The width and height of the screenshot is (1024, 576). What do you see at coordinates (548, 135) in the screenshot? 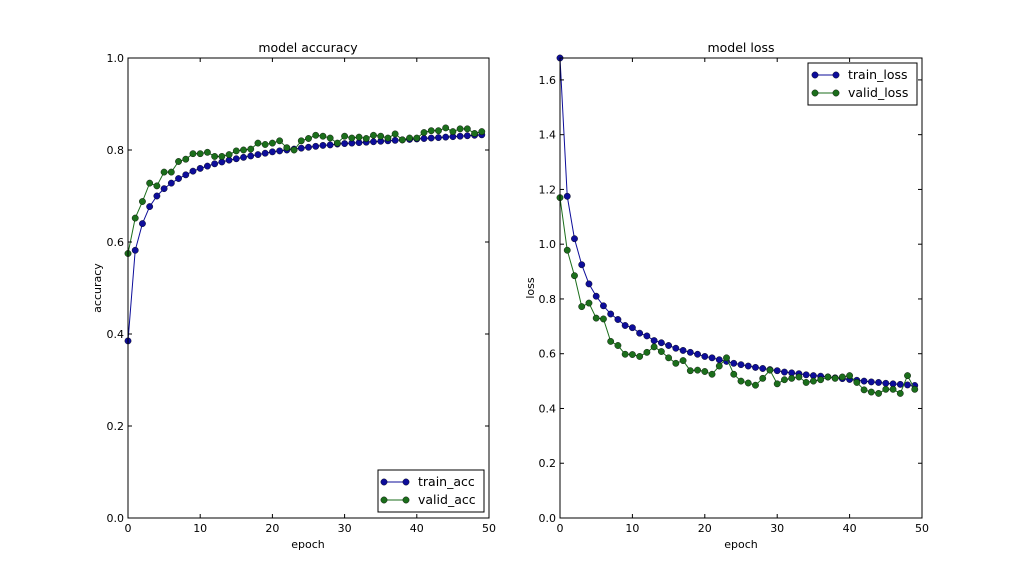
I see `y-tick-label: 1.4` at bounding box center [548, 135].